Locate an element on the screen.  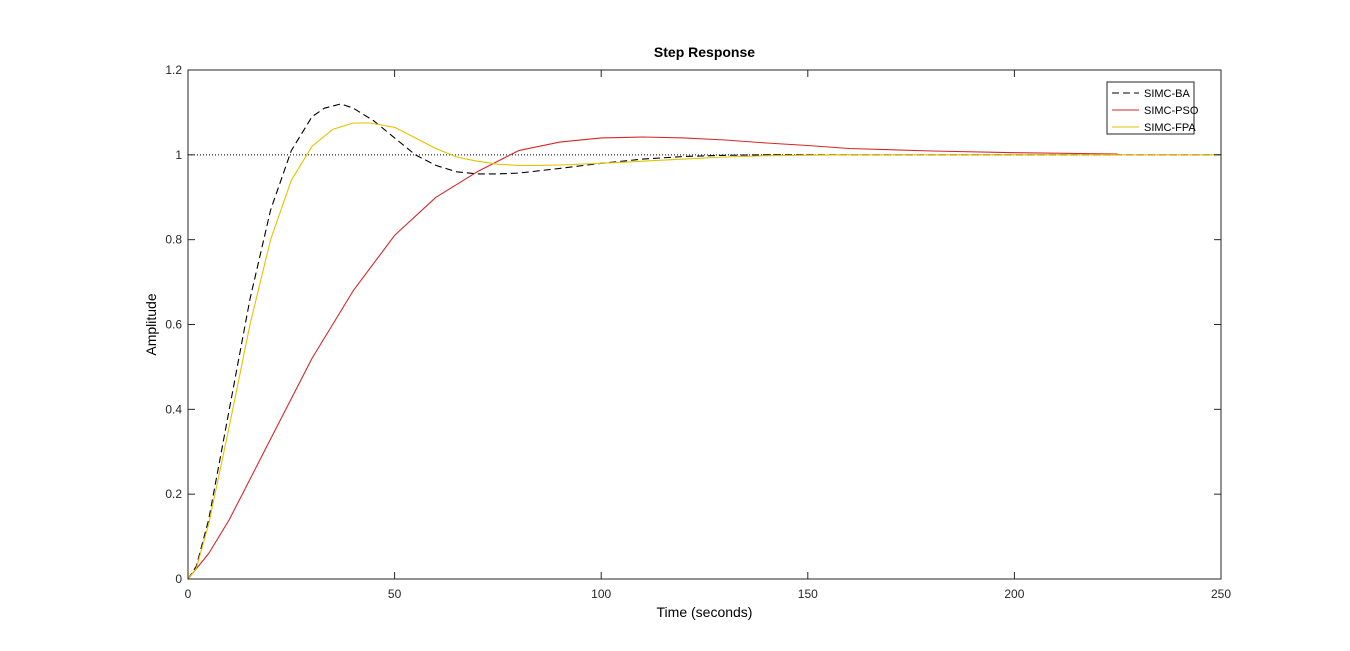
y-tick-label: 0.2 is located at coordinates (173, 494).